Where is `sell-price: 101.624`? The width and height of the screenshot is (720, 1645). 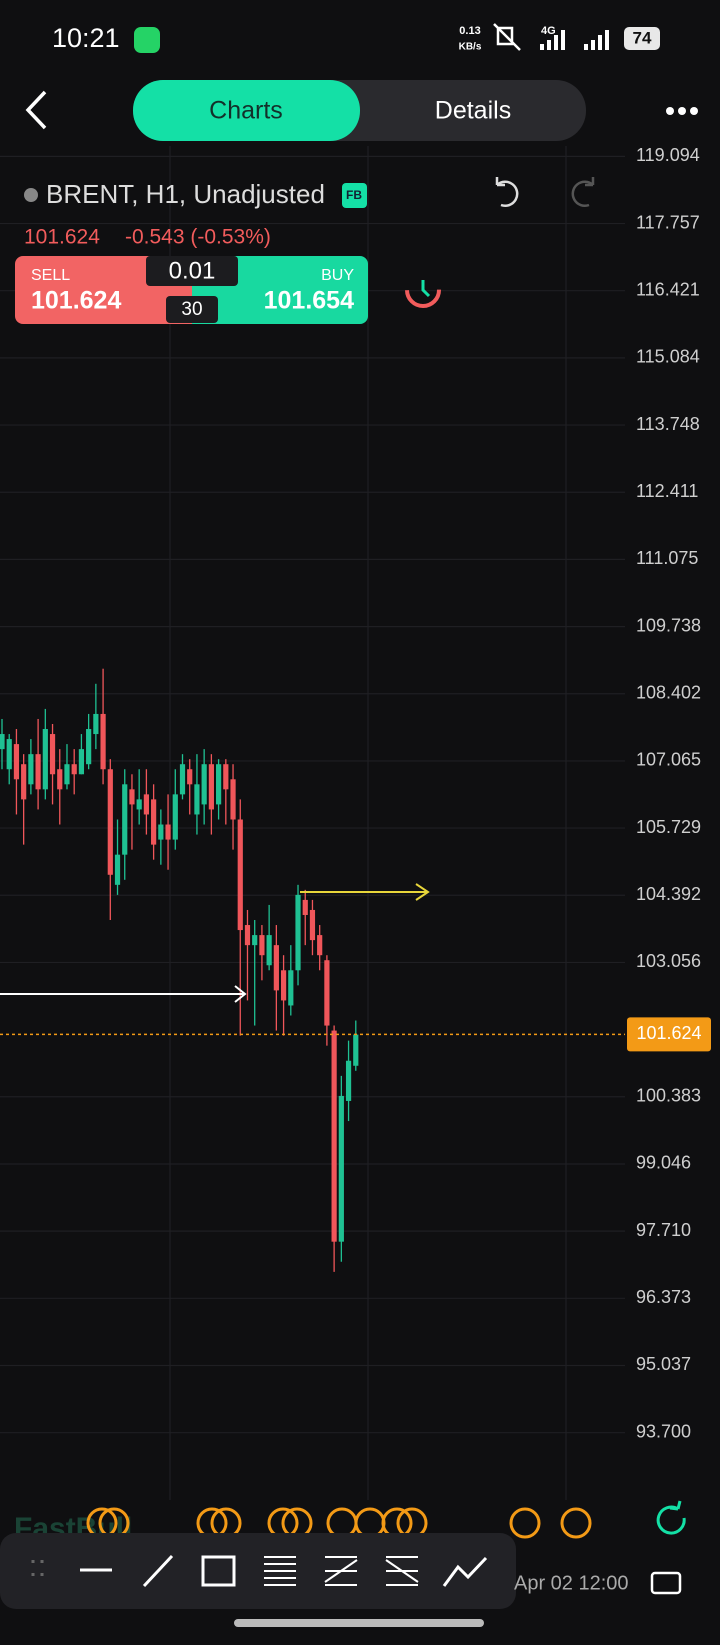 sell-price: 101.624 is located at coordinates (76, 301).